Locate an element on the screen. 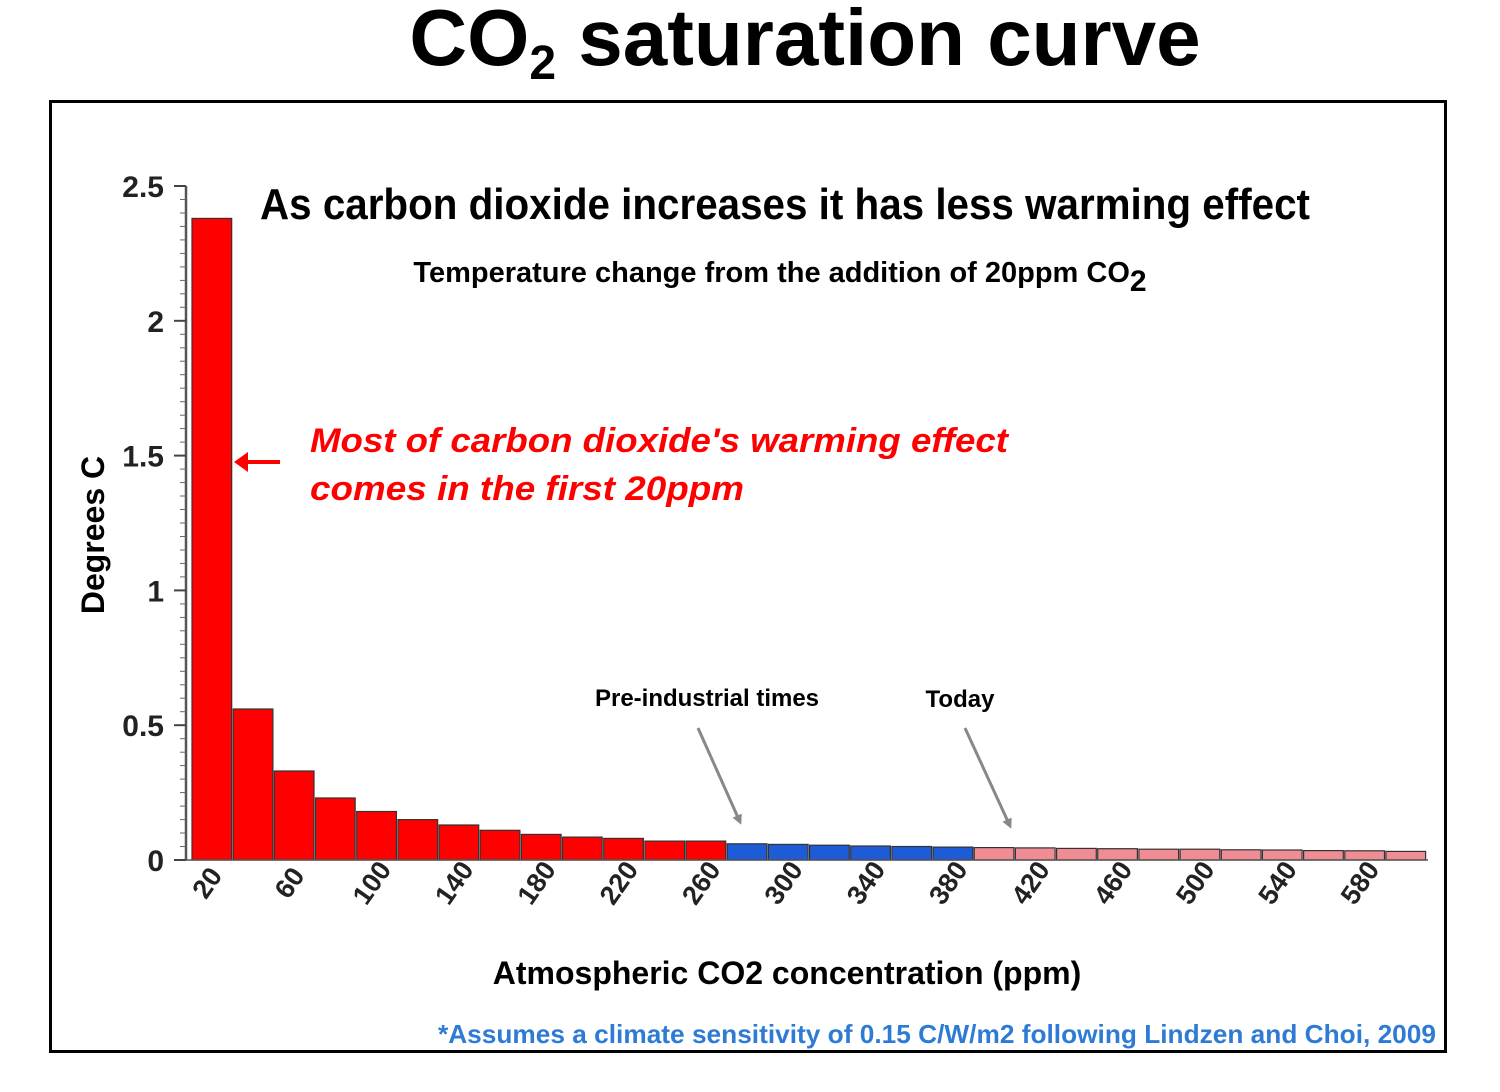 This screenshot has height=1092, width=1500. x-tick-label: 140 is located at coordinates (454, 883).